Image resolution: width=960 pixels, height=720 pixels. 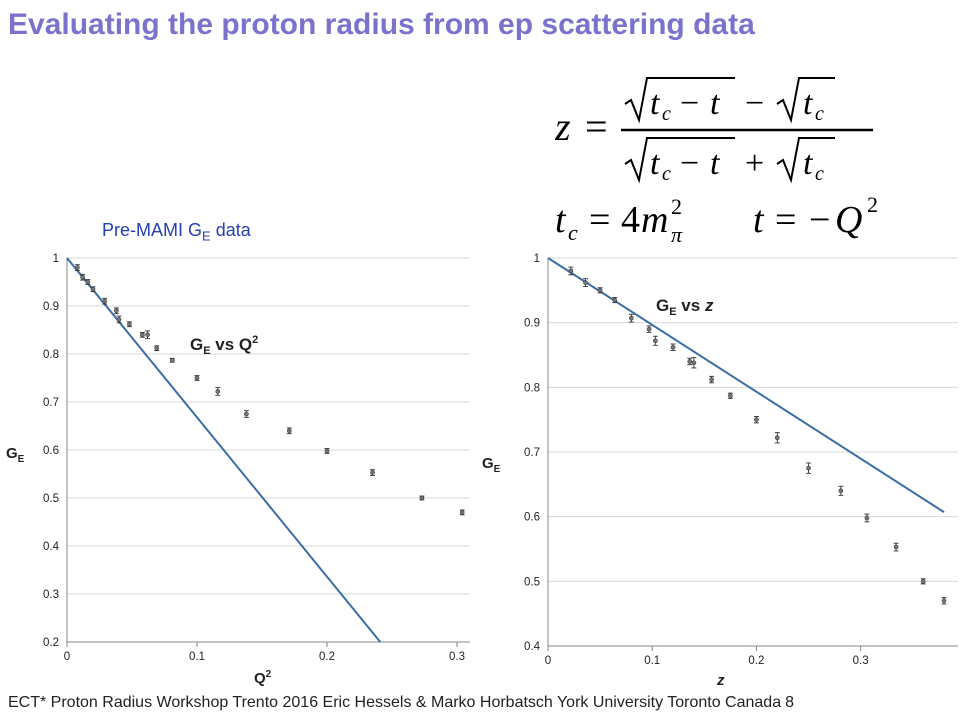 What do you see at coordinates (532, 647) in the screenshot?
I see `chart-right-ytick-label: 0.4` at bounding box center [532, 647].